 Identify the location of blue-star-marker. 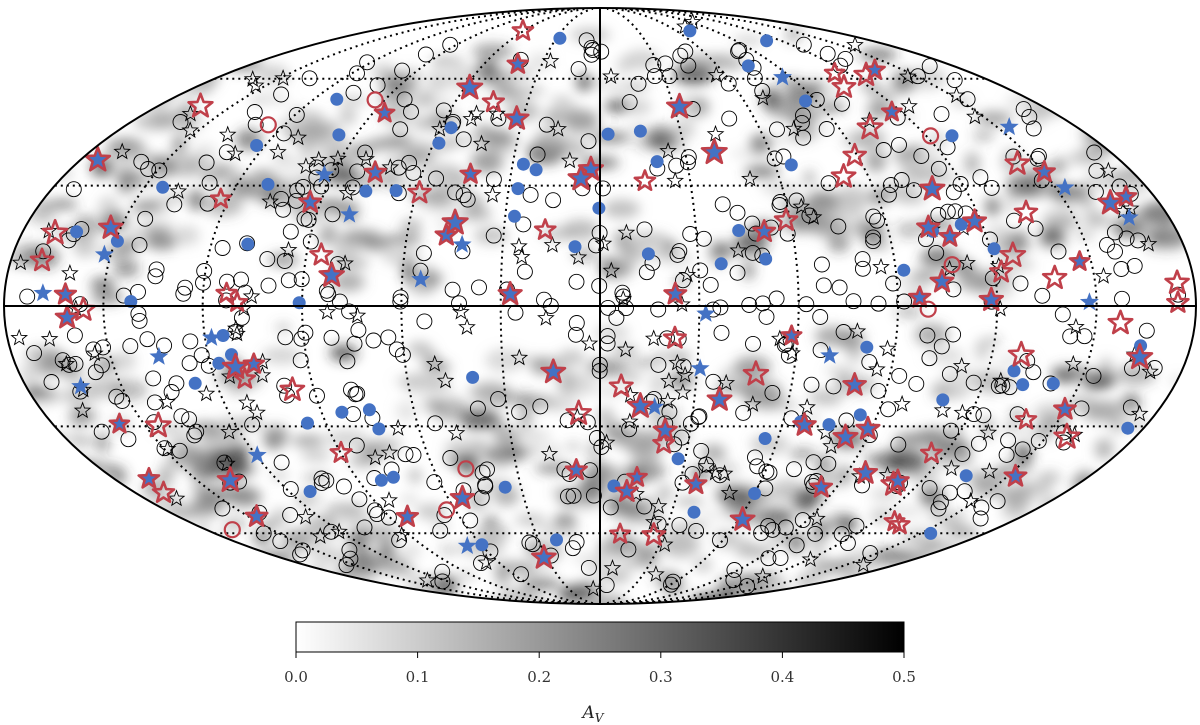
(349, 213).